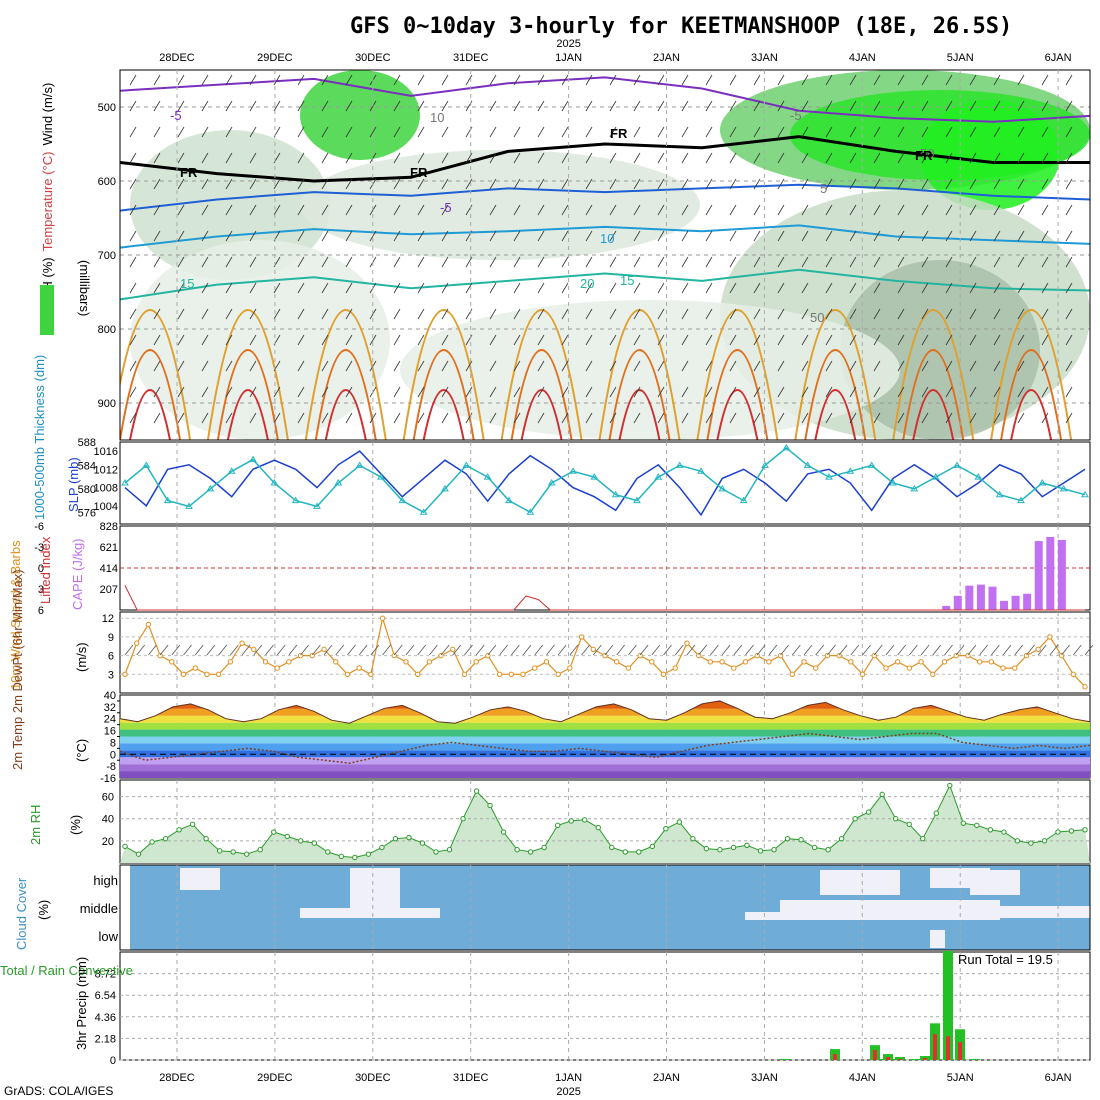 The image size is (1100, 1100). What do you see at coordinates (1058, 58) in the screenshot?
I see `top-date-label: 6JAN` at bounding box center [1058, 58].